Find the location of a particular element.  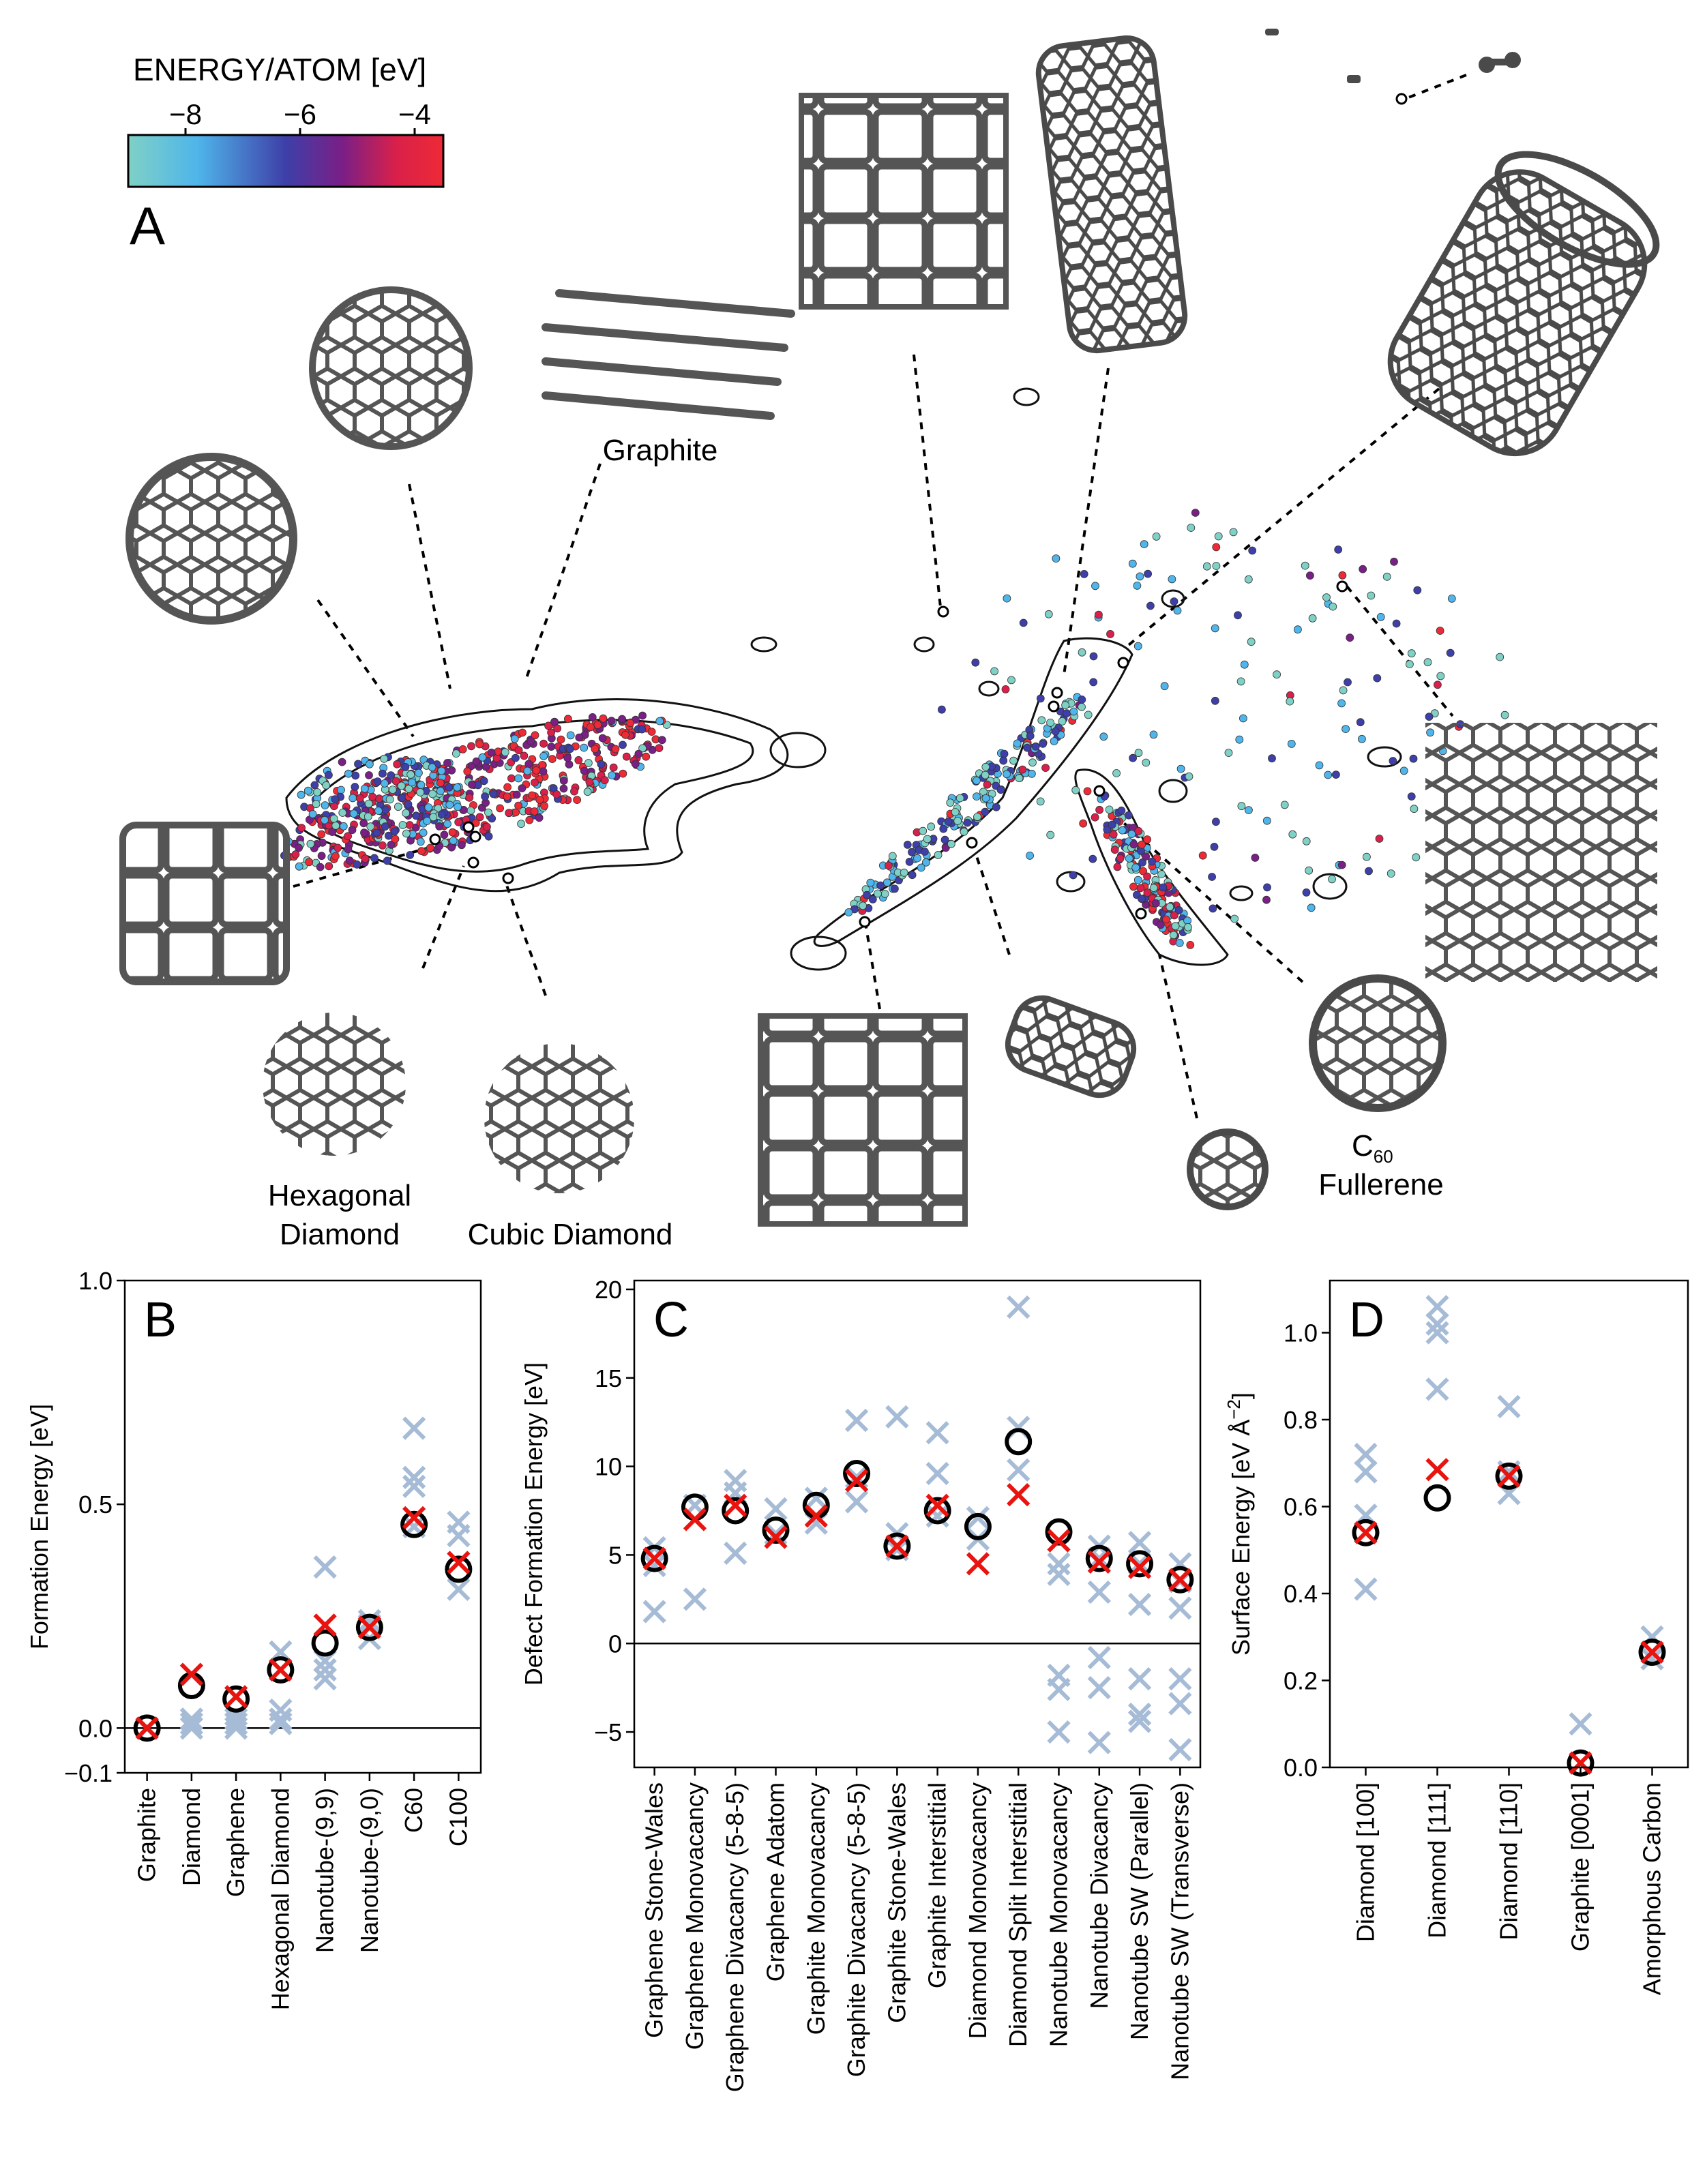

y-tick-label: −0.1 is located at coordinates (89, 1773).